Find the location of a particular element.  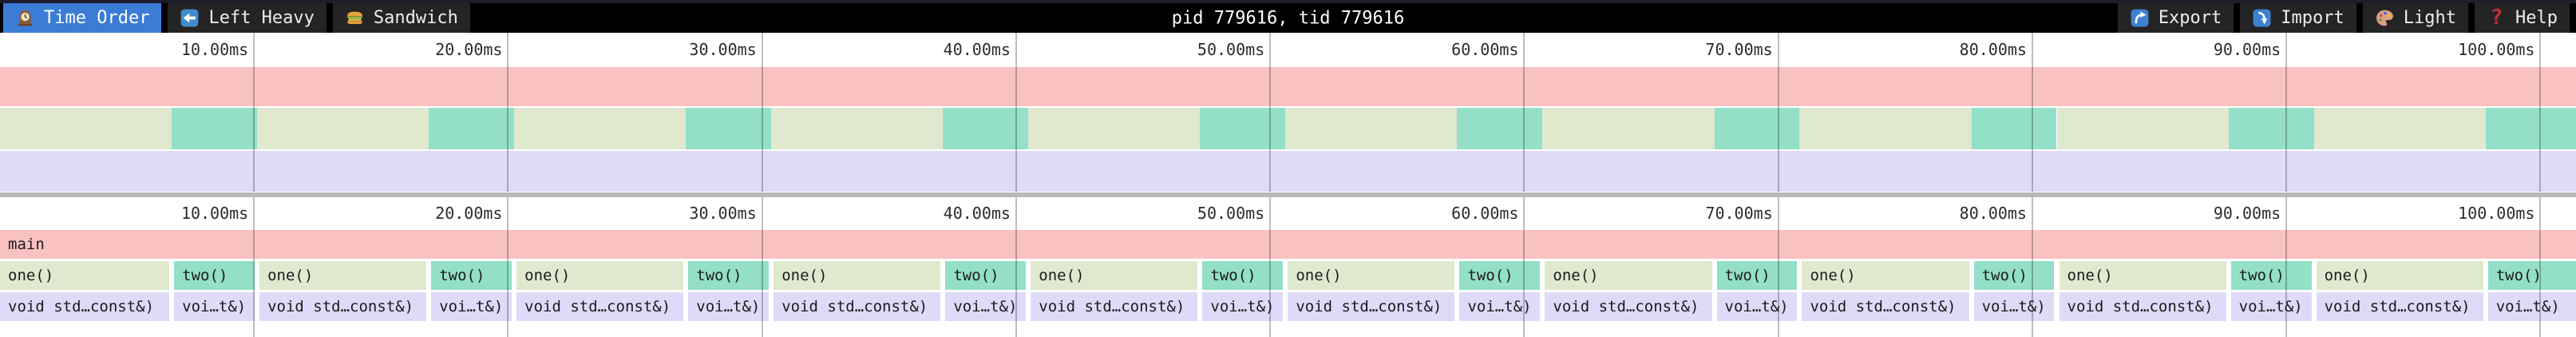

tab-time-order: Time Order is located at coordinates (83, 18).